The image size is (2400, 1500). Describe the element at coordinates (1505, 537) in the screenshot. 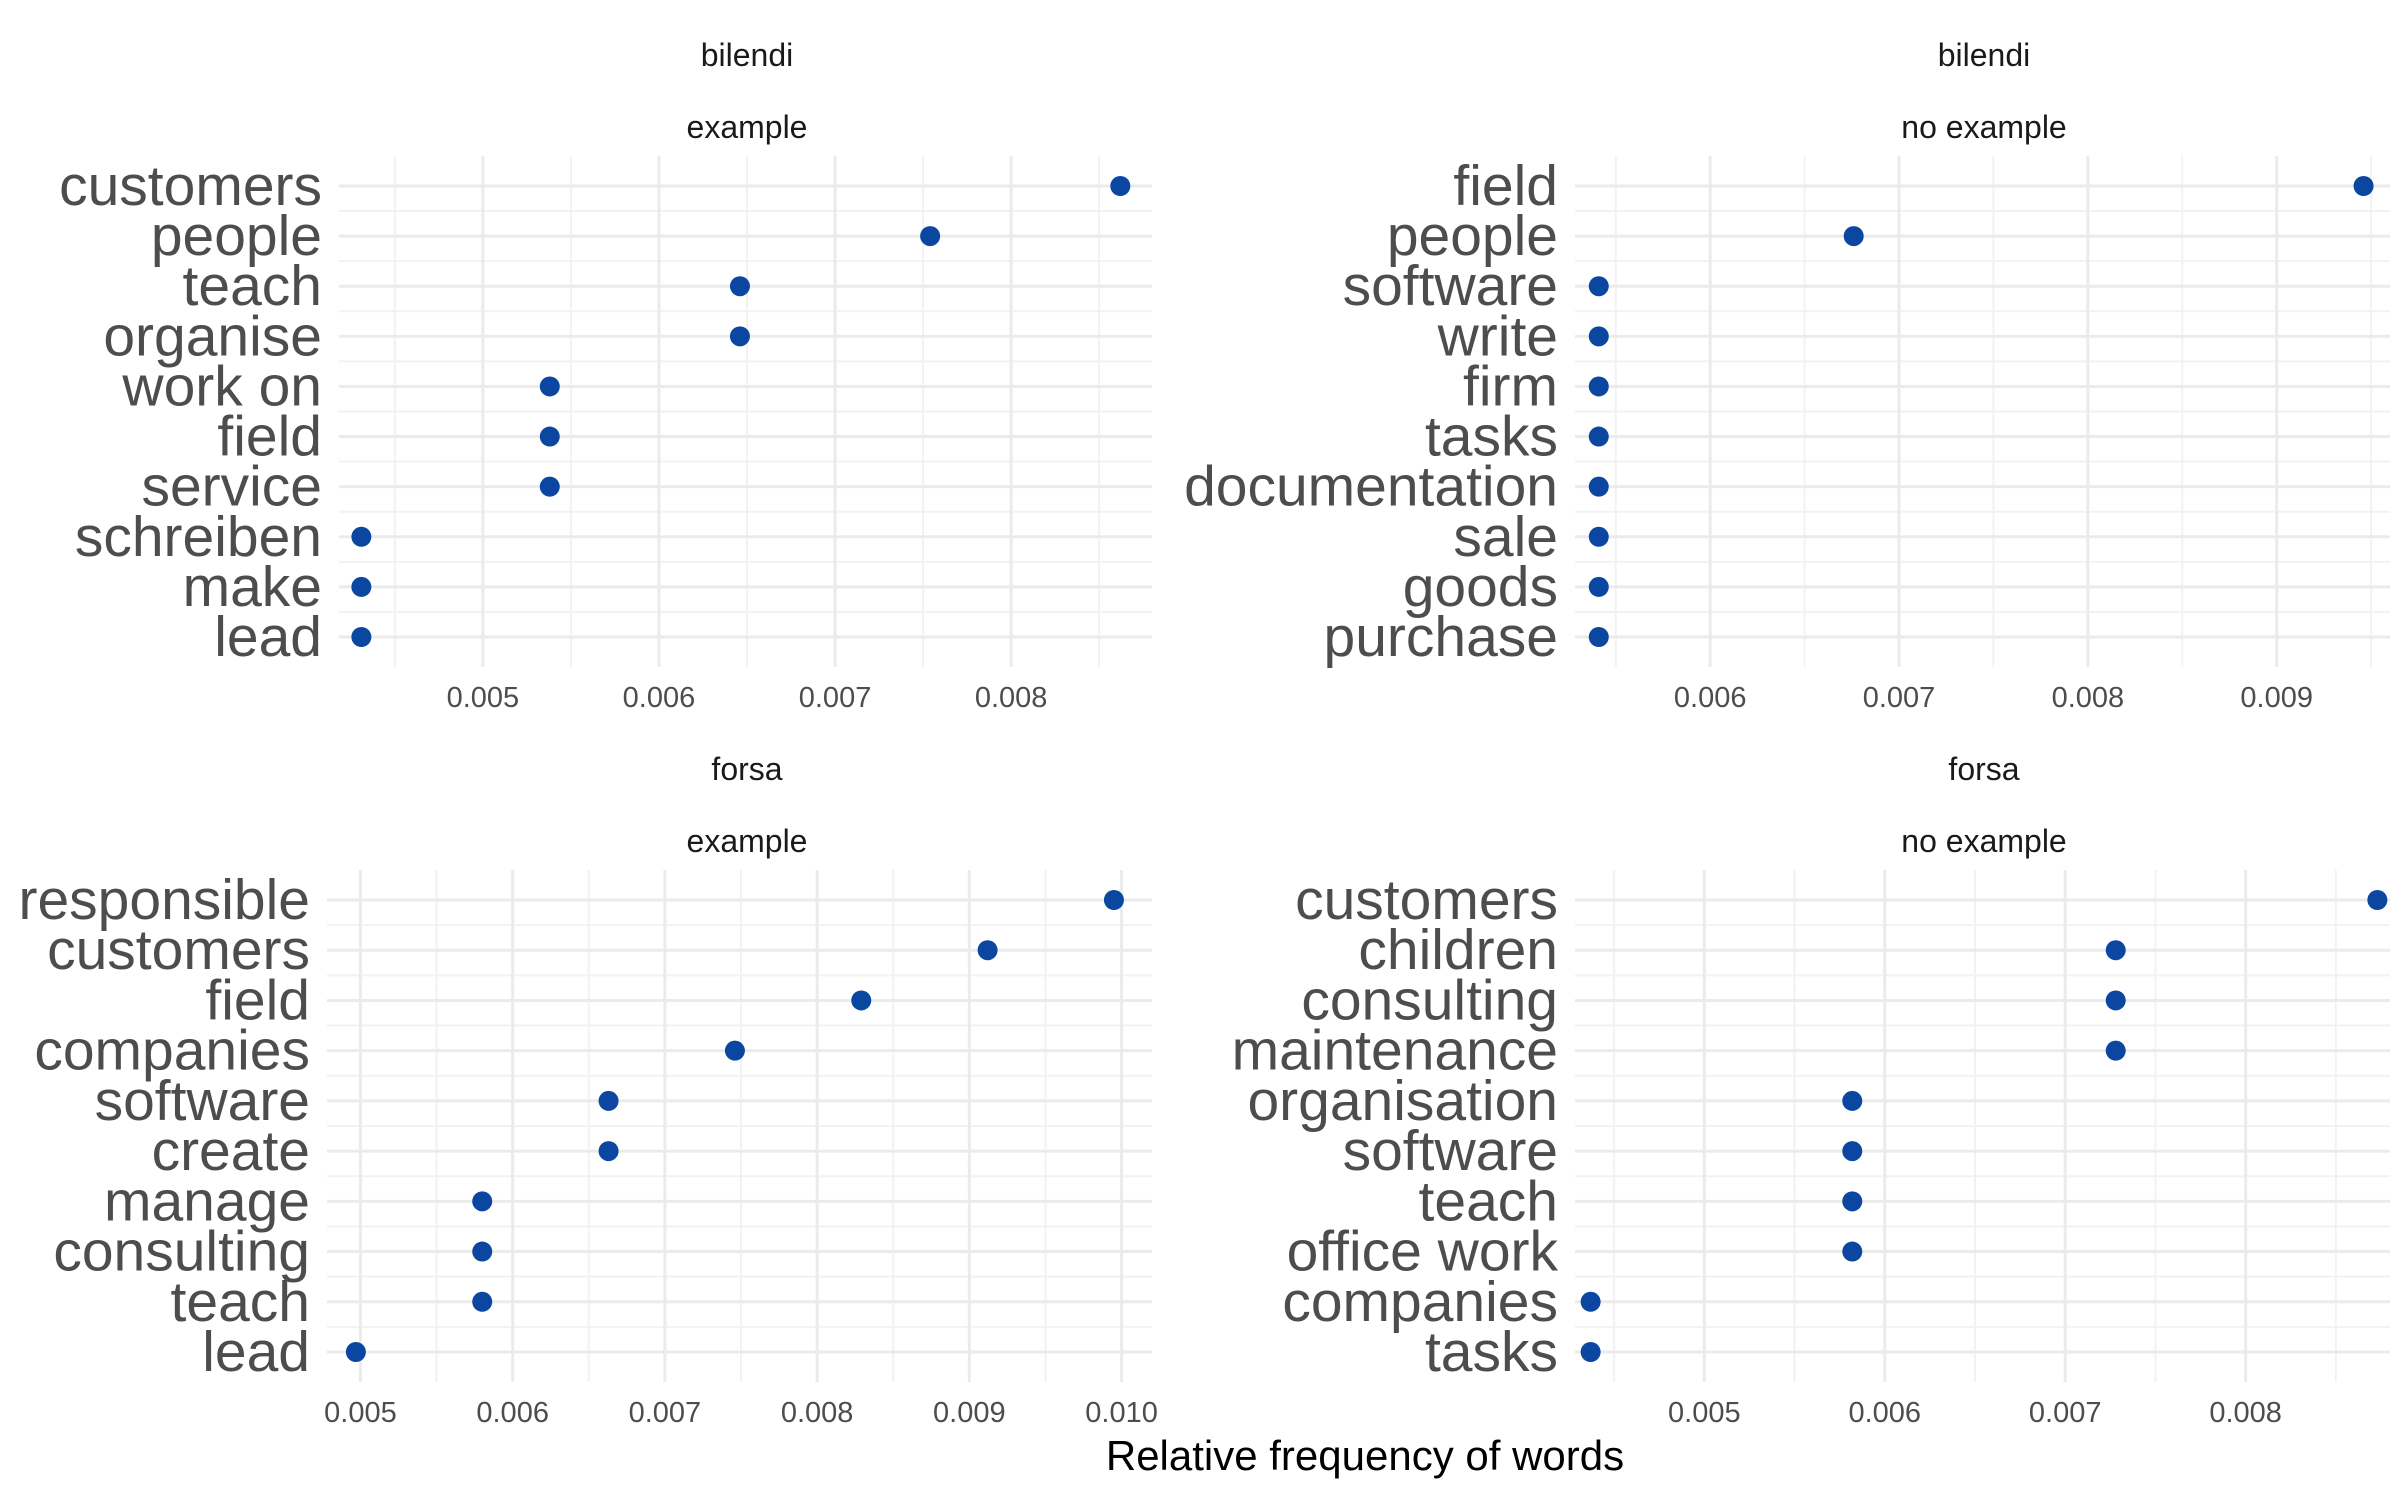

I see `y-tick-label: sale` at that location.